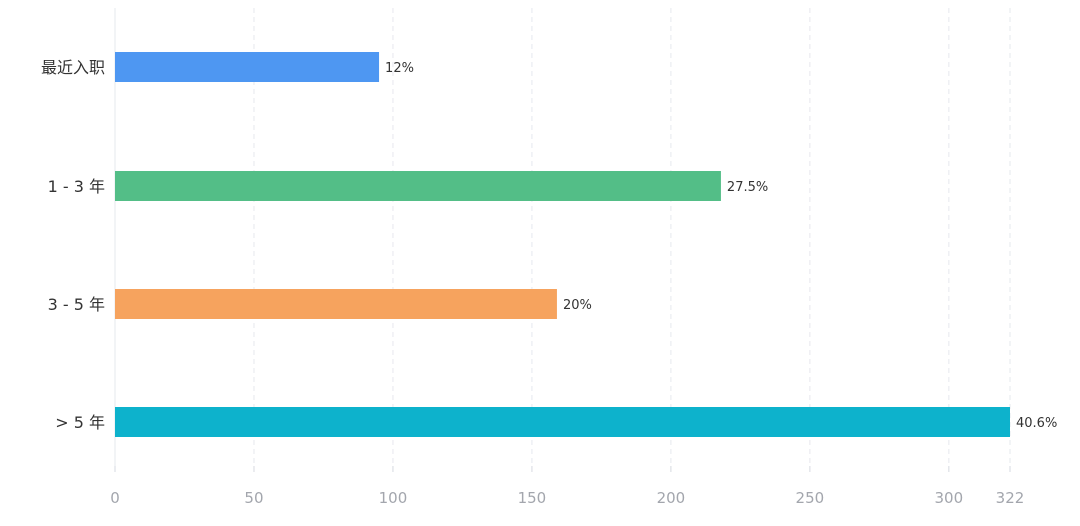 The height and width of the screenshot is (526, 1080). I want to click on x-tick-label: 322, so click(1010, 498).